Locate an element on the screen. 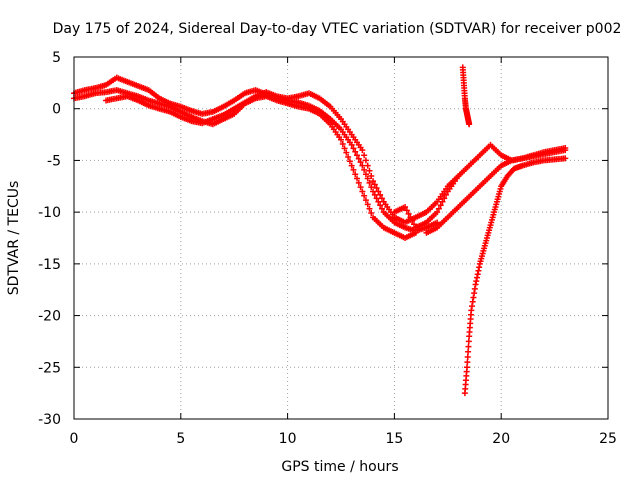 This screenshot has width=640, height=480. y-tick-label: -20 is located at coordinates (49, 317).